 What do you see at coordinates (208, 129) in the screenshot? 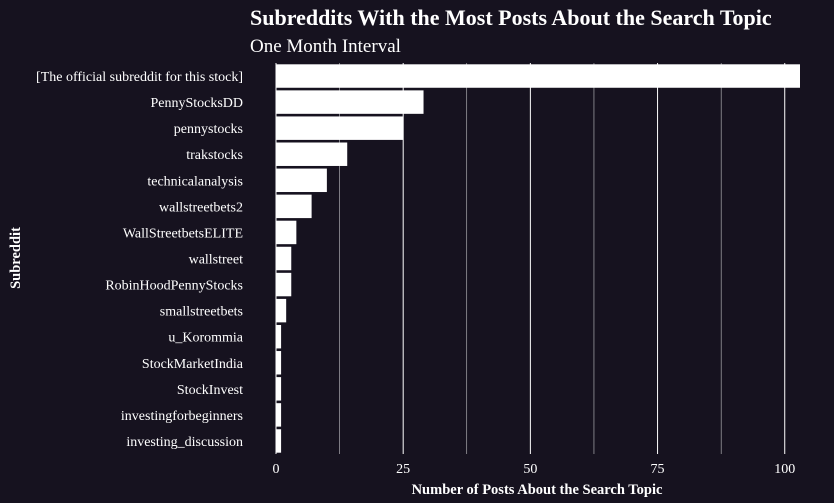
I see `y-tick-label: pennystocks` at bounding box center [208, 129].